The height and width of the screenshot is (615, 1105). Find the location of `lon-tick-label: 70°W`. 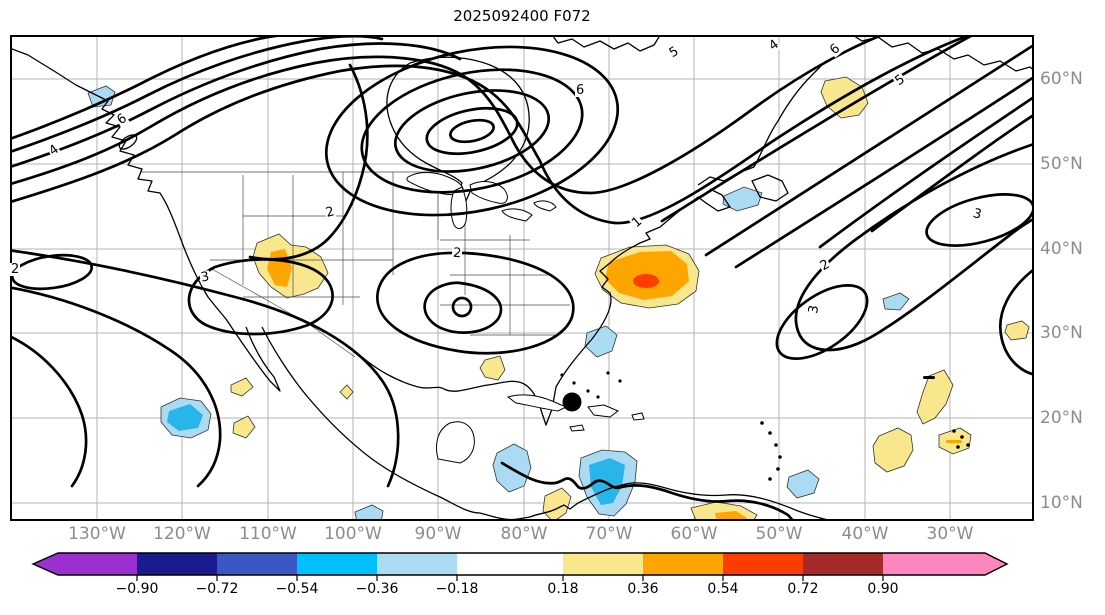

lon-tick-label: 70°W is located at coordinates (609, 534).